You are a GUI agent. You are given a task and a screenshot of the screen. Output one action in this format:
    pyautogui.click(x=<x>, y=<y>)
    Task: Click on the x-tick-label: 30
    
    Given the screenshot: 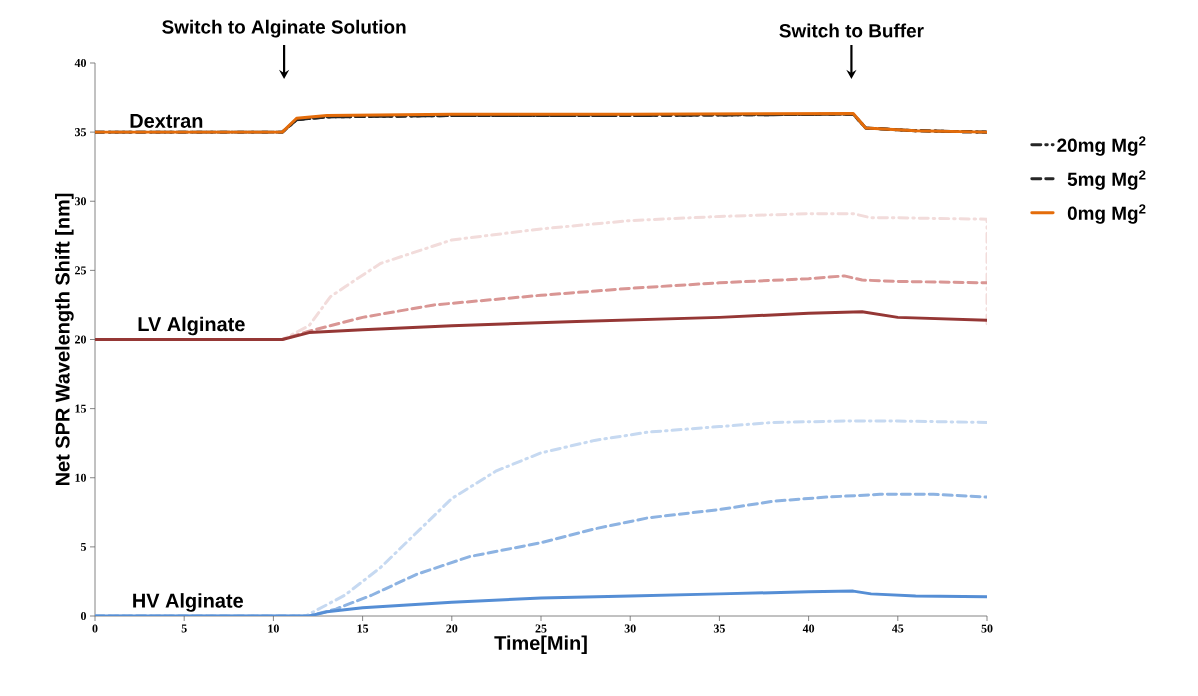 What is the action you would take?
    pyautogui.click(x=630, y=628)
    